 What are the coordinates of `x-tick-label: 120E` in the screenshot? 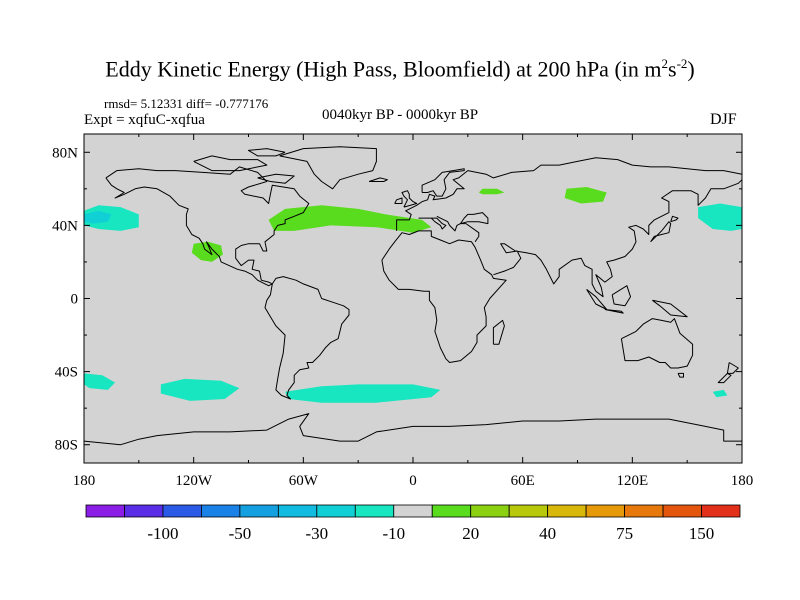 It's located at (632, 481).